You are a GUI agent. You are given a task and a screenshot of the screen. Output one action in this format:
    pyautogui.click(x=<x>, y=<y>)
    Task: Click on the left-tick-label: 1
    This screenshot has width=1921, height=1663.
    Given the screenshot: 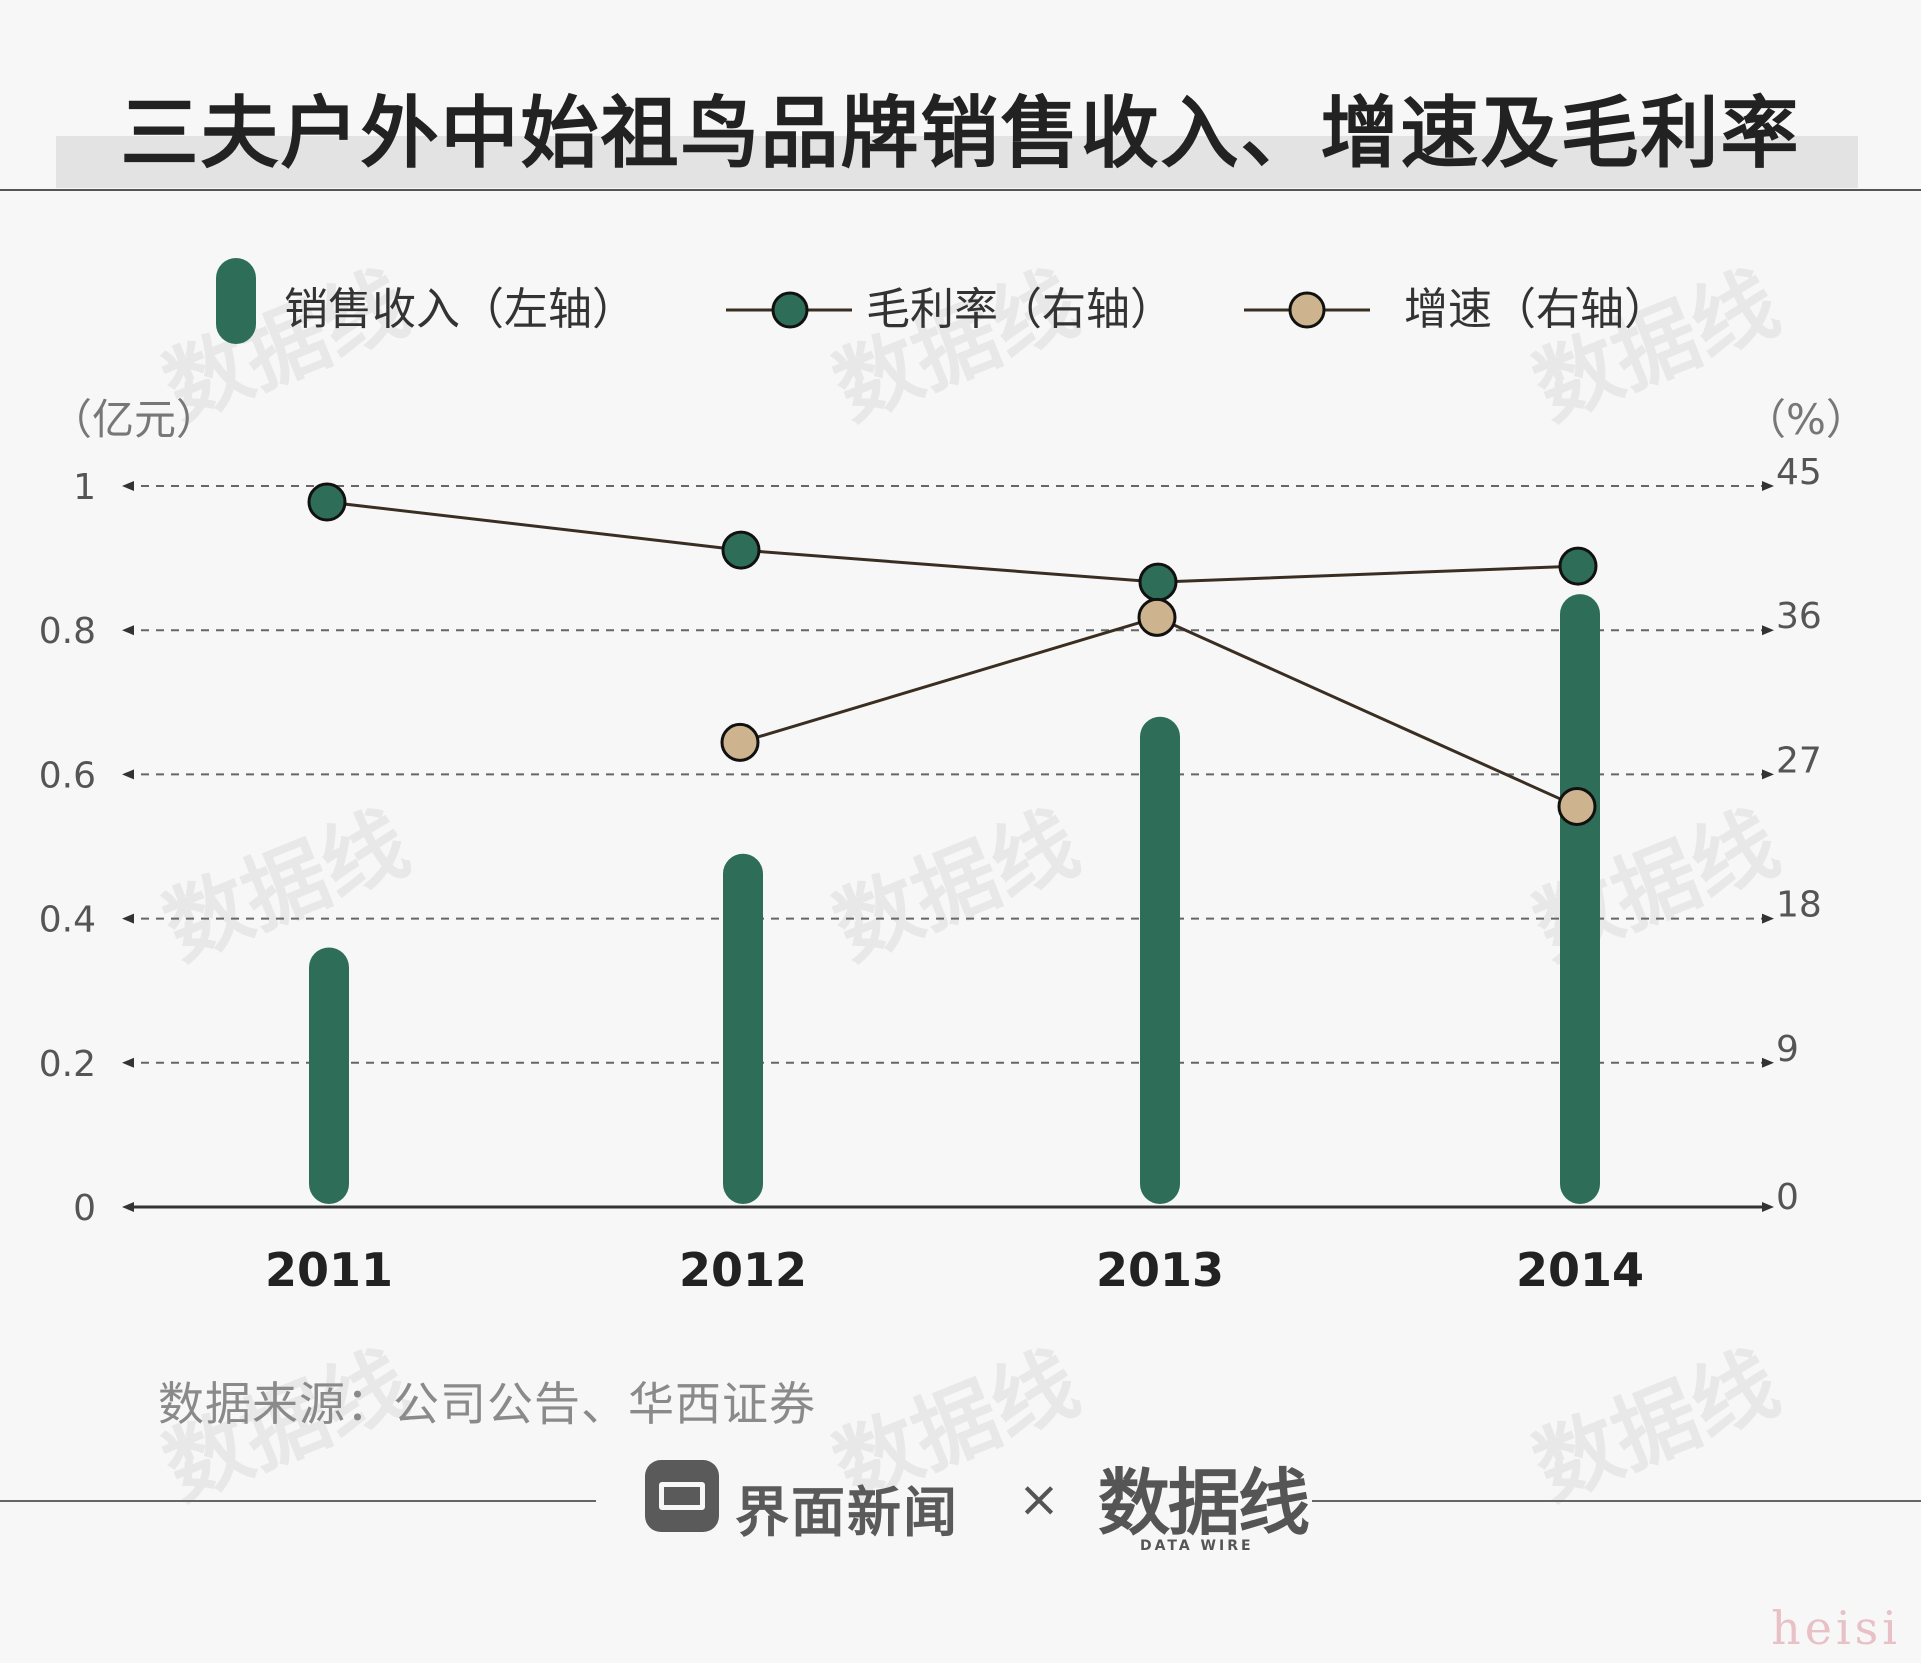 What is the action you would take?
    pyautogui.click(x=84, y=487)
    